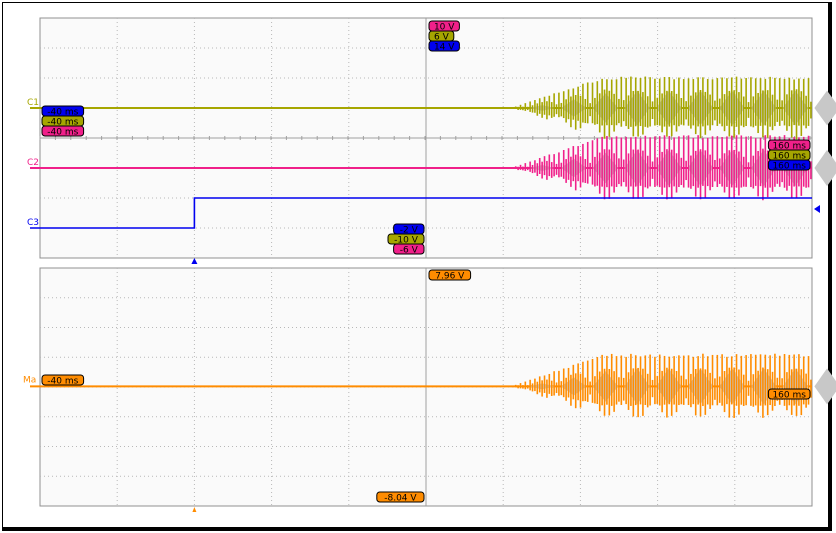 The height and width of the screenshot is (533, 836). I want to click on math-bottom-voltage-tag: -8.04 V, so click(400, 498).